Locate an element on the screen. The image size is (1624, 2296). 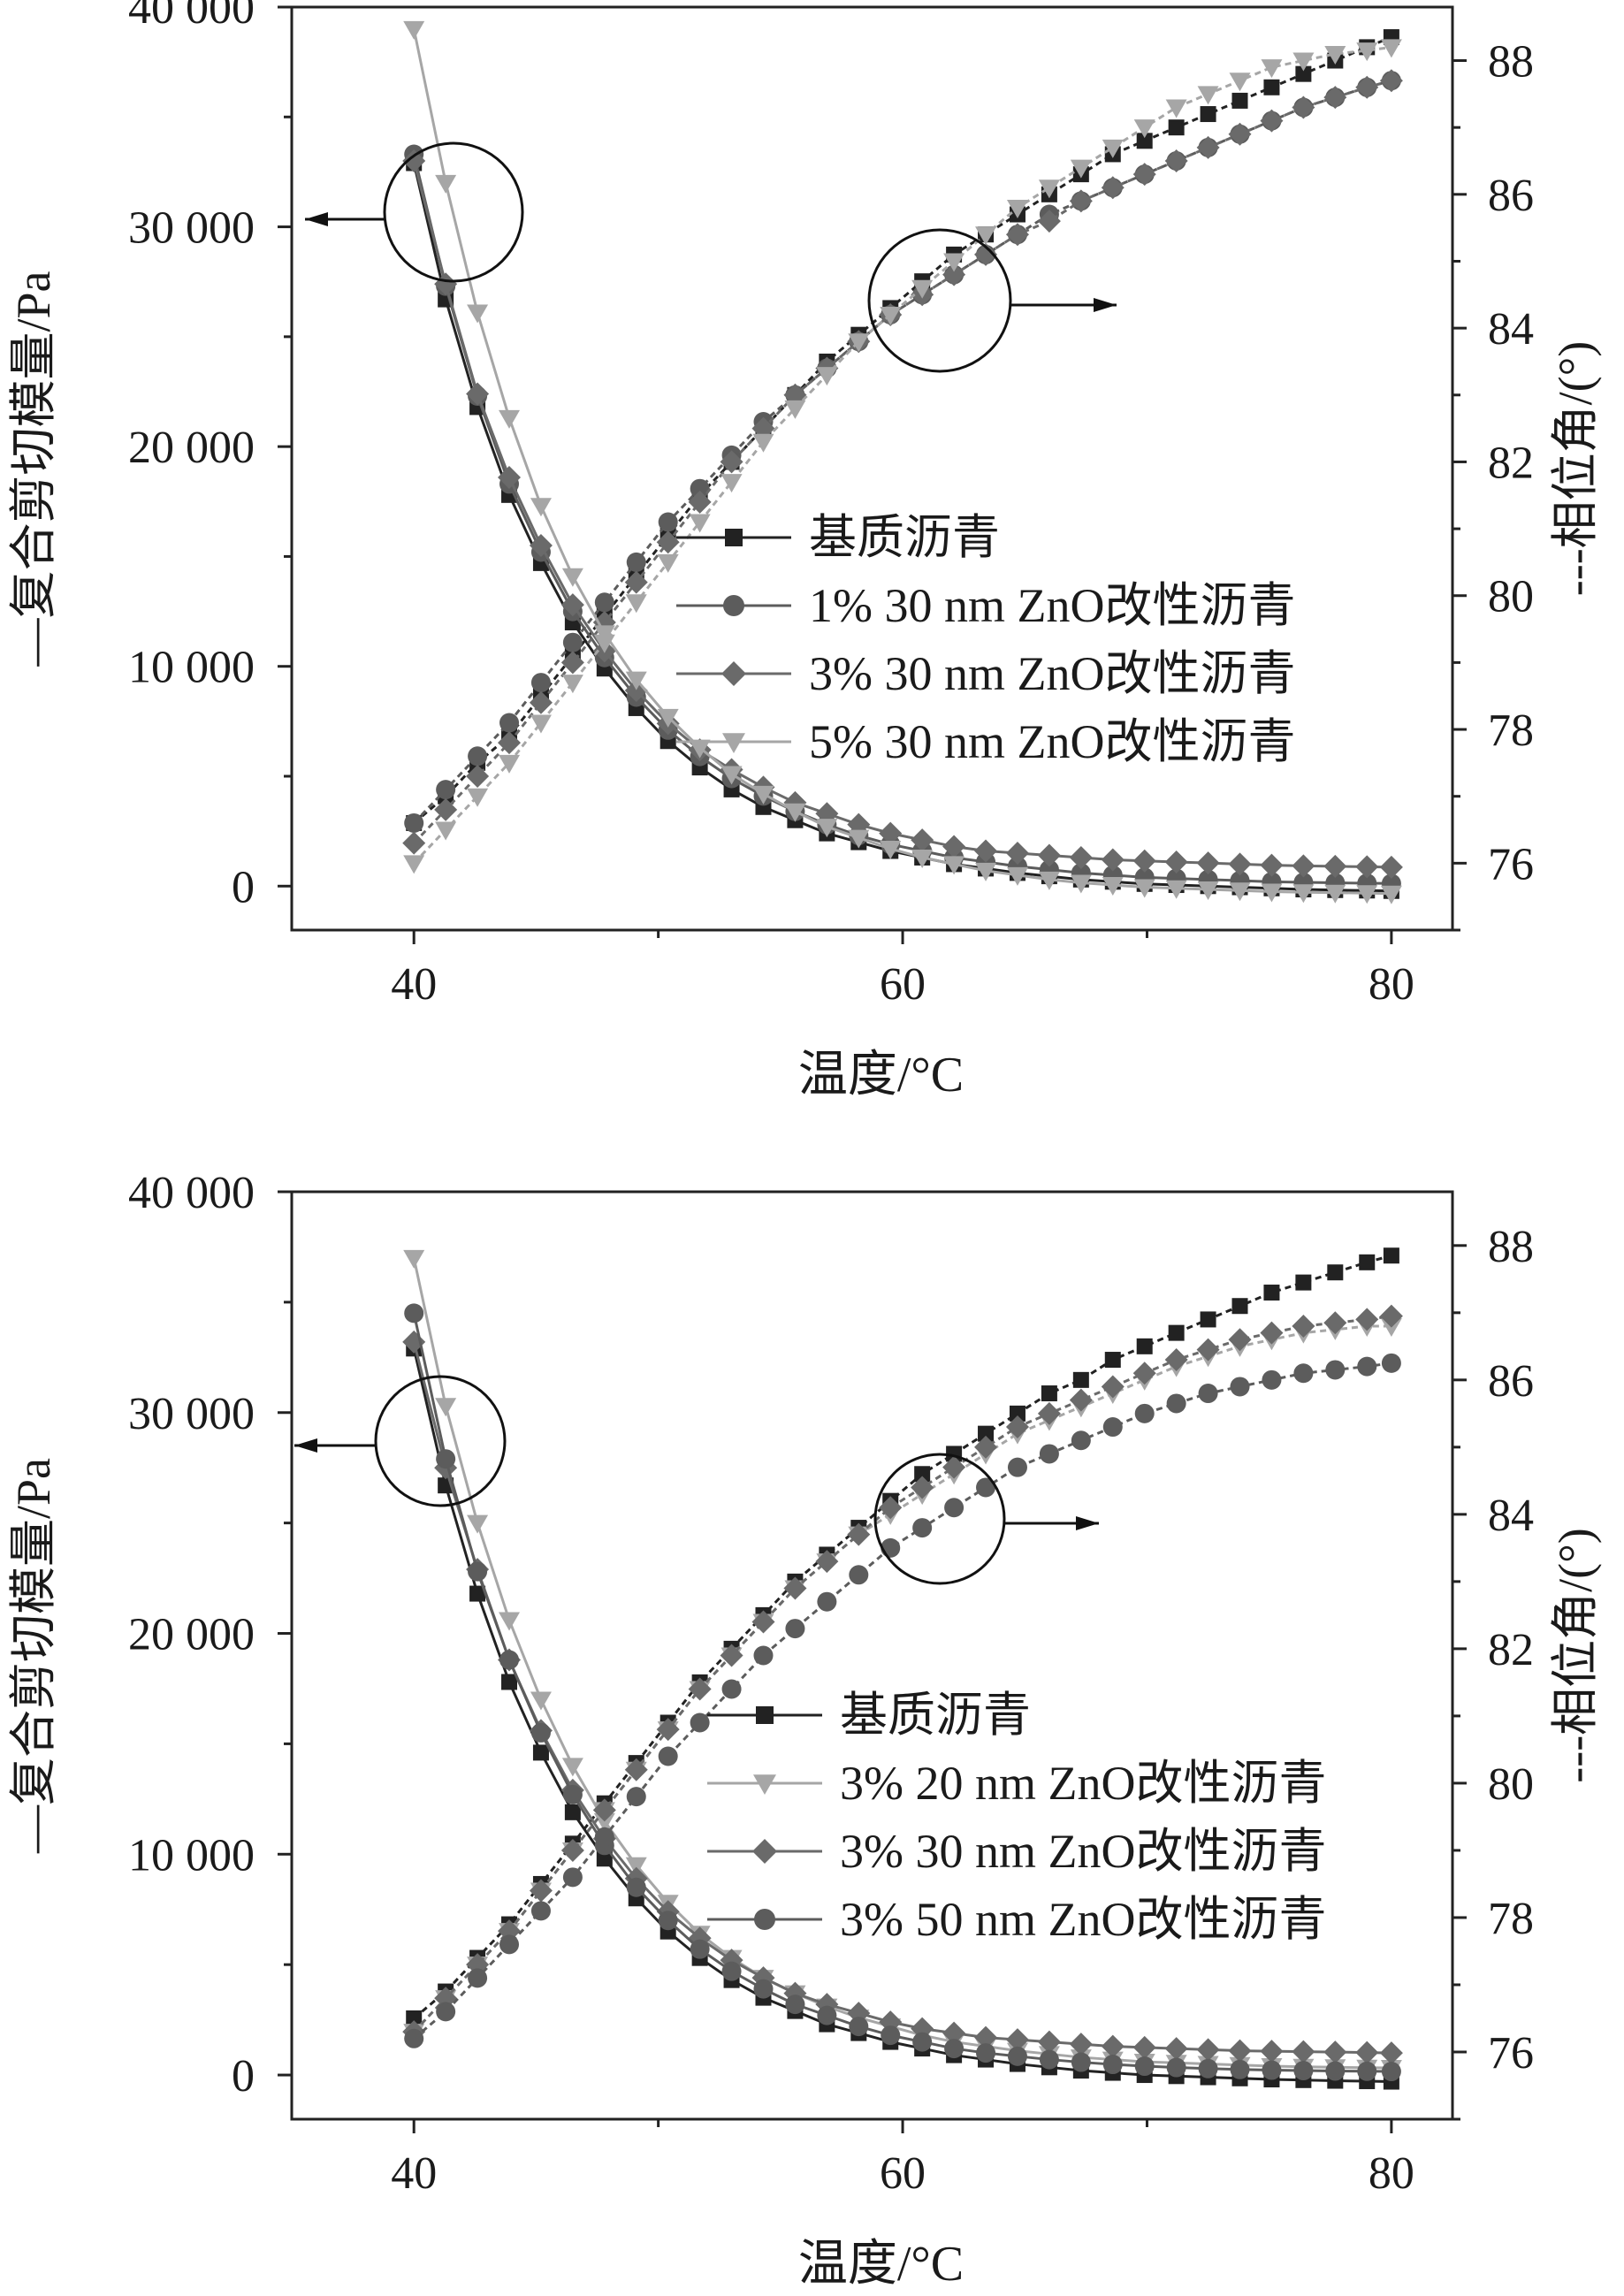
x-tick-label: 40 is located at coordinates (414, 985).